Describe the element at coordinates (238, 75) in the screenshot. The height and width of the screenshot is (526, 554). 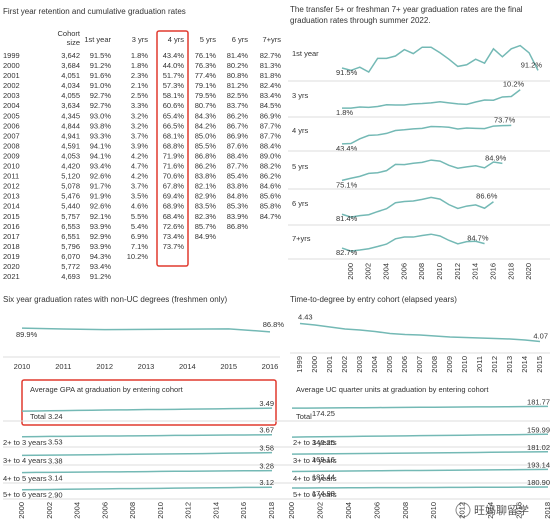
I see `cell: 80.8%` at that location.